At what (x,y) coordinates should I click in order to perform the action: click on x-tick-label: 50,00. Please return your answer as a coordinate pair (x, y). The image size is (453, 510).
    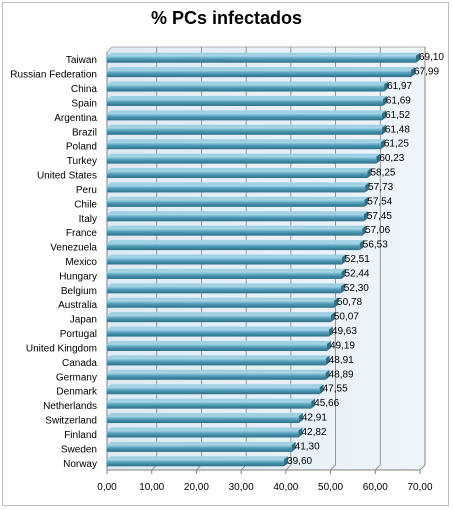
    Looking at the image, I should click on (330, 487).